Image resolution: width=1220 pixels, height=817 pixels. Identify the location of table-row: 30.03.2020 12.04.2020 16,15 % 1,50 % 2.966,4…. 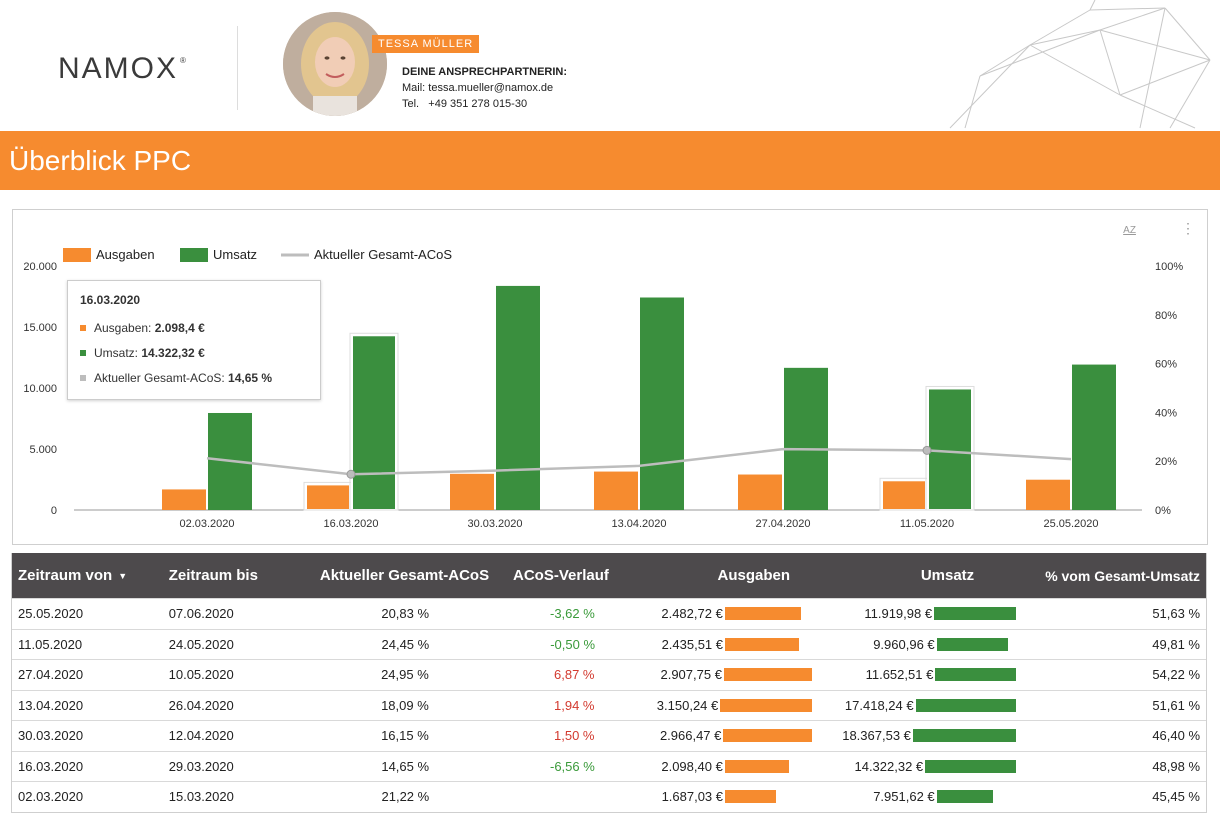
(609, 735).